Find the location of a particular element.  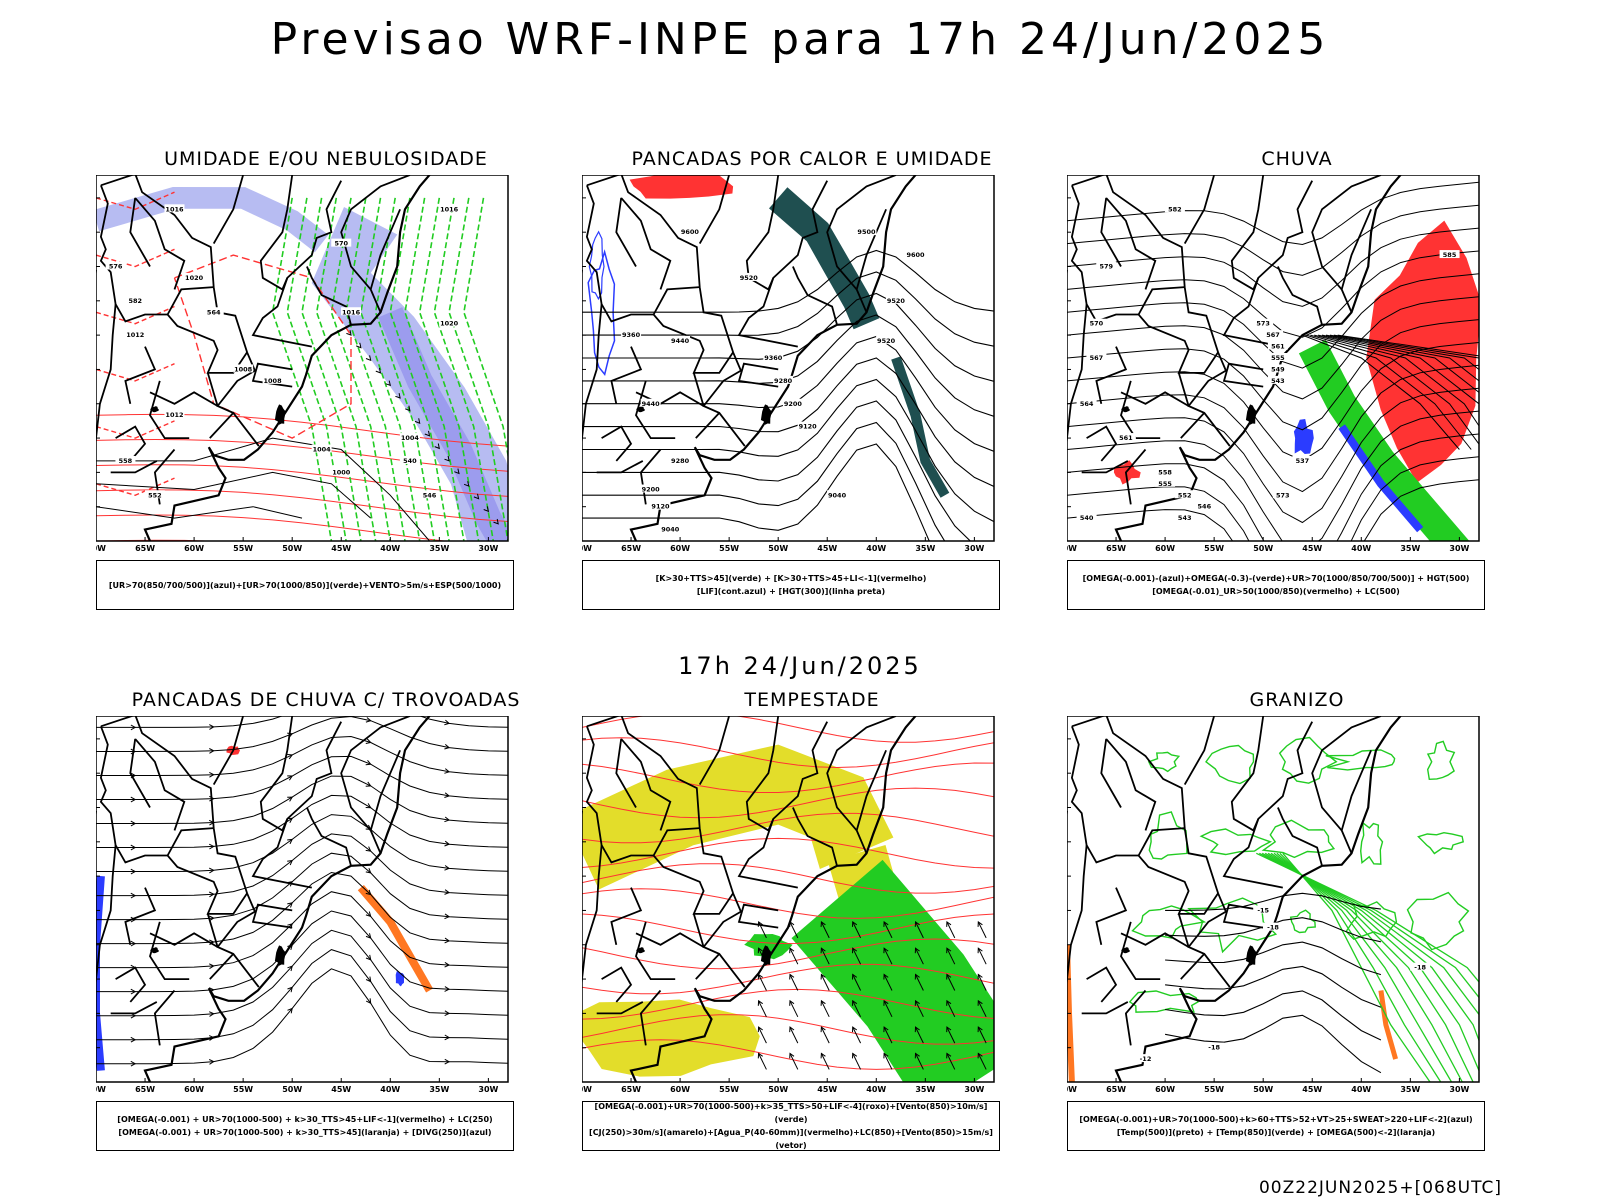

contour-label: 9440 is located at coordinates (651, 404).